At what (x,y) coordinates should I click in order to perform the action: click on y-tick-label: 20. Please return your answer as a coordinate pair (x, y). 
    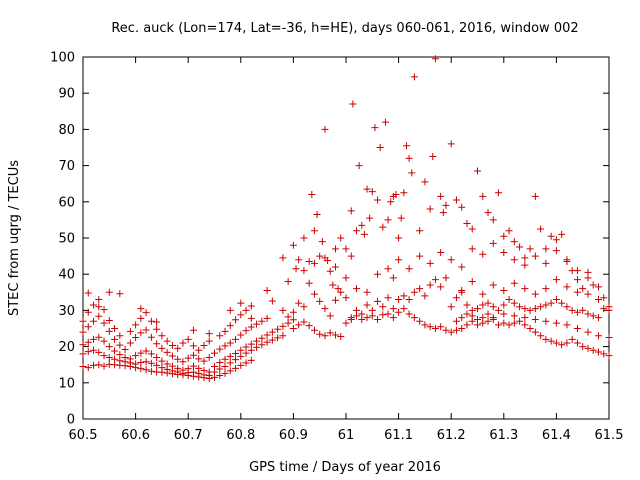
    Looking at the image, I should click on (66, 347).